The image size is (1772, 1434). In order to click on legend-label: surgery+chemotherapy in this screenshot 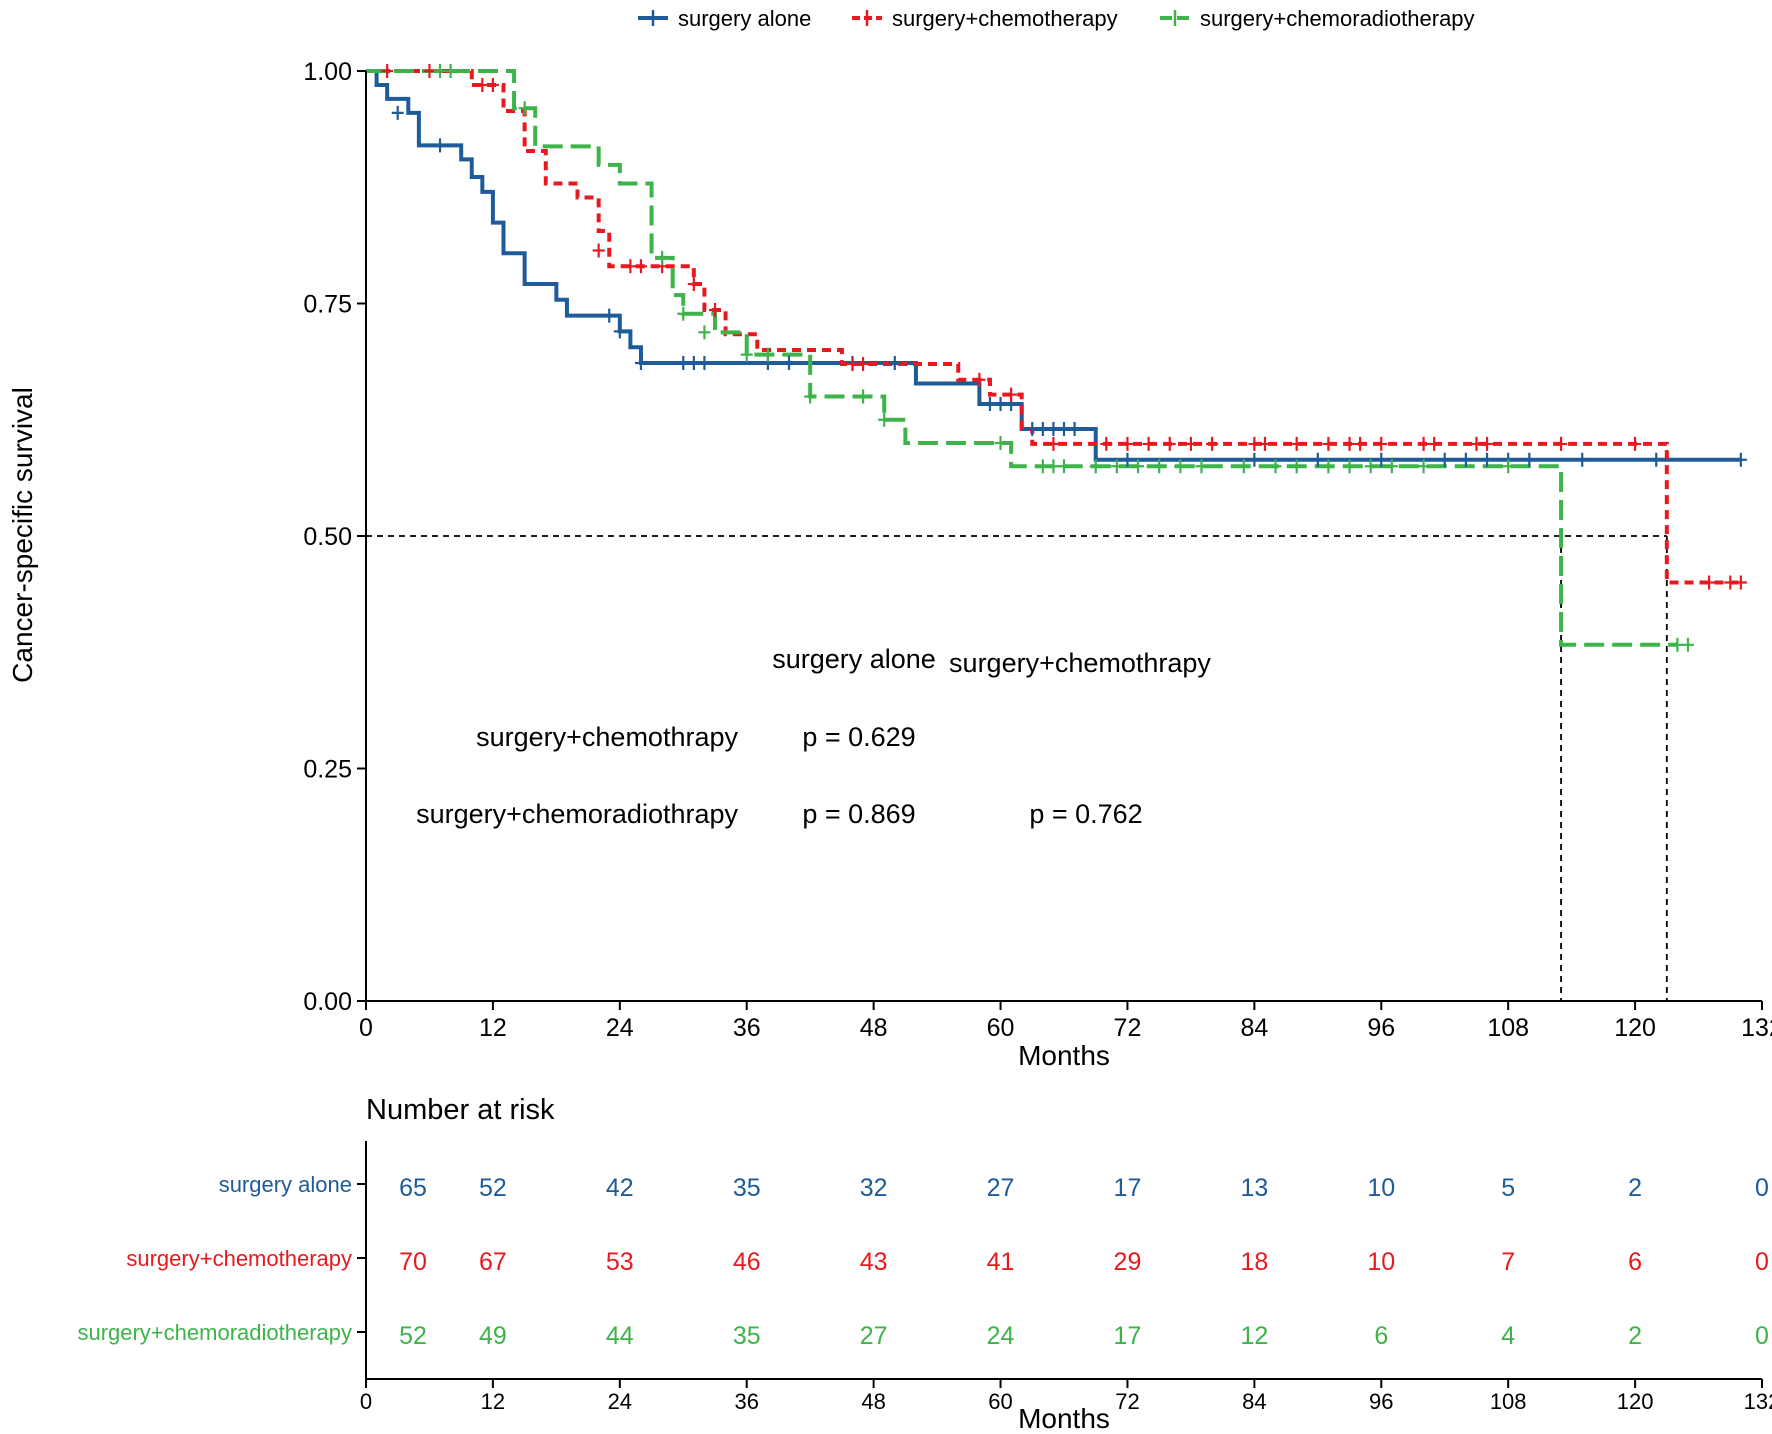, I will do `click(1005, 18)`.